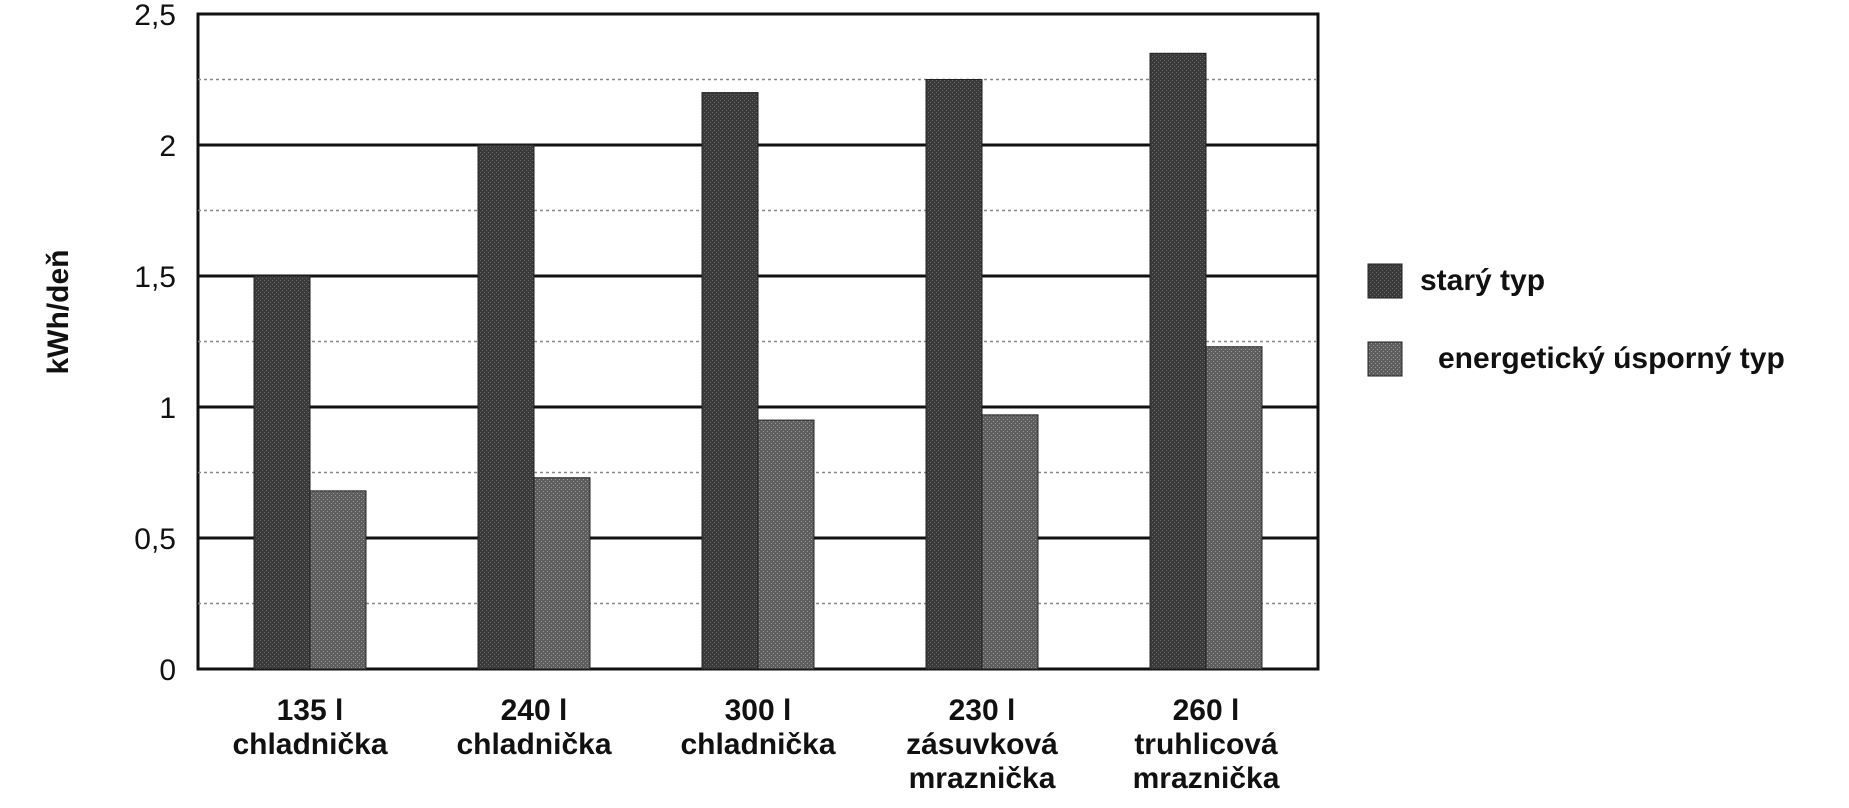 This screenshot has height=808, width=1849. What do you see at coordinates (58, 312) in the screenshot?
I see `y-axis-label: kWh/deň` at bounding box center [58, 312].